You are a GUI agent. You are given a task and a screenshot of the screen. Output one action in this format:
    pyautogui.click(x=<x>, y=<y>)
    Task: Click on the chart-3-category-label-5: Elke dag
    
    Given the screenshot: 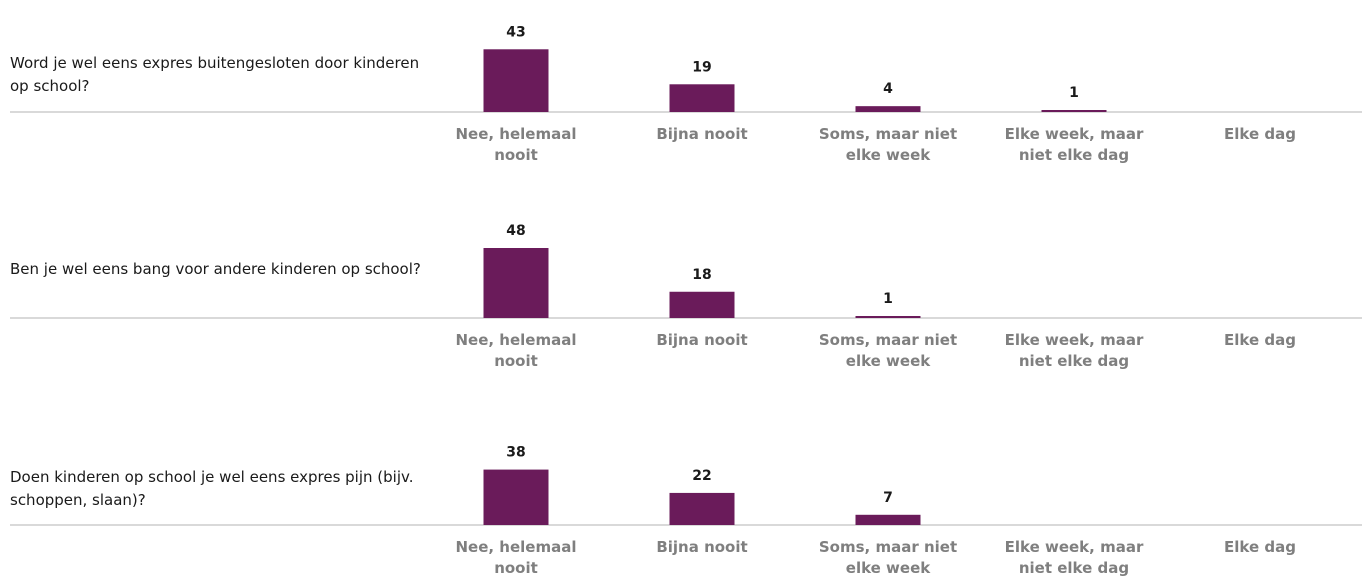 What is the action you would take?
    pyautogui.click(x=1260, y=547)
    